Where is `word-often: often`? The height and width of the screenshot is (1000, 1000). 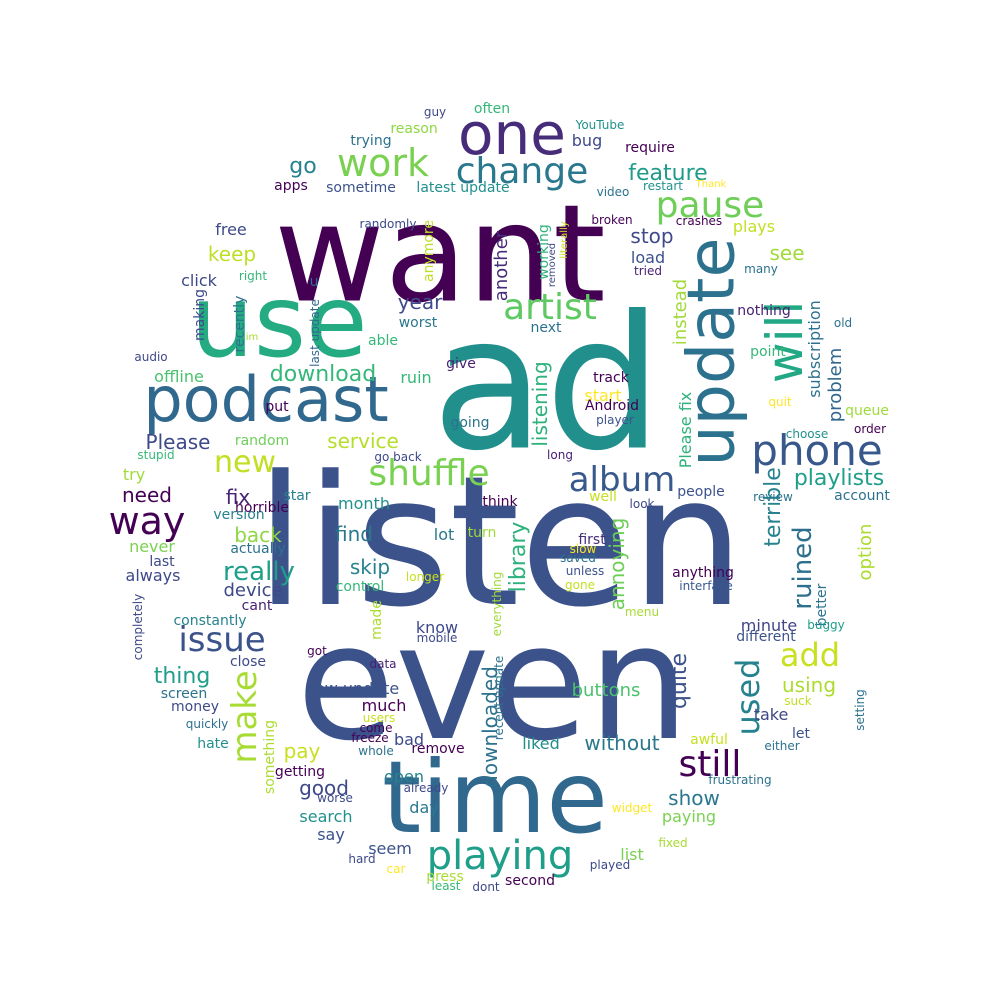
word-often: often is located at coordinates (492, 109).